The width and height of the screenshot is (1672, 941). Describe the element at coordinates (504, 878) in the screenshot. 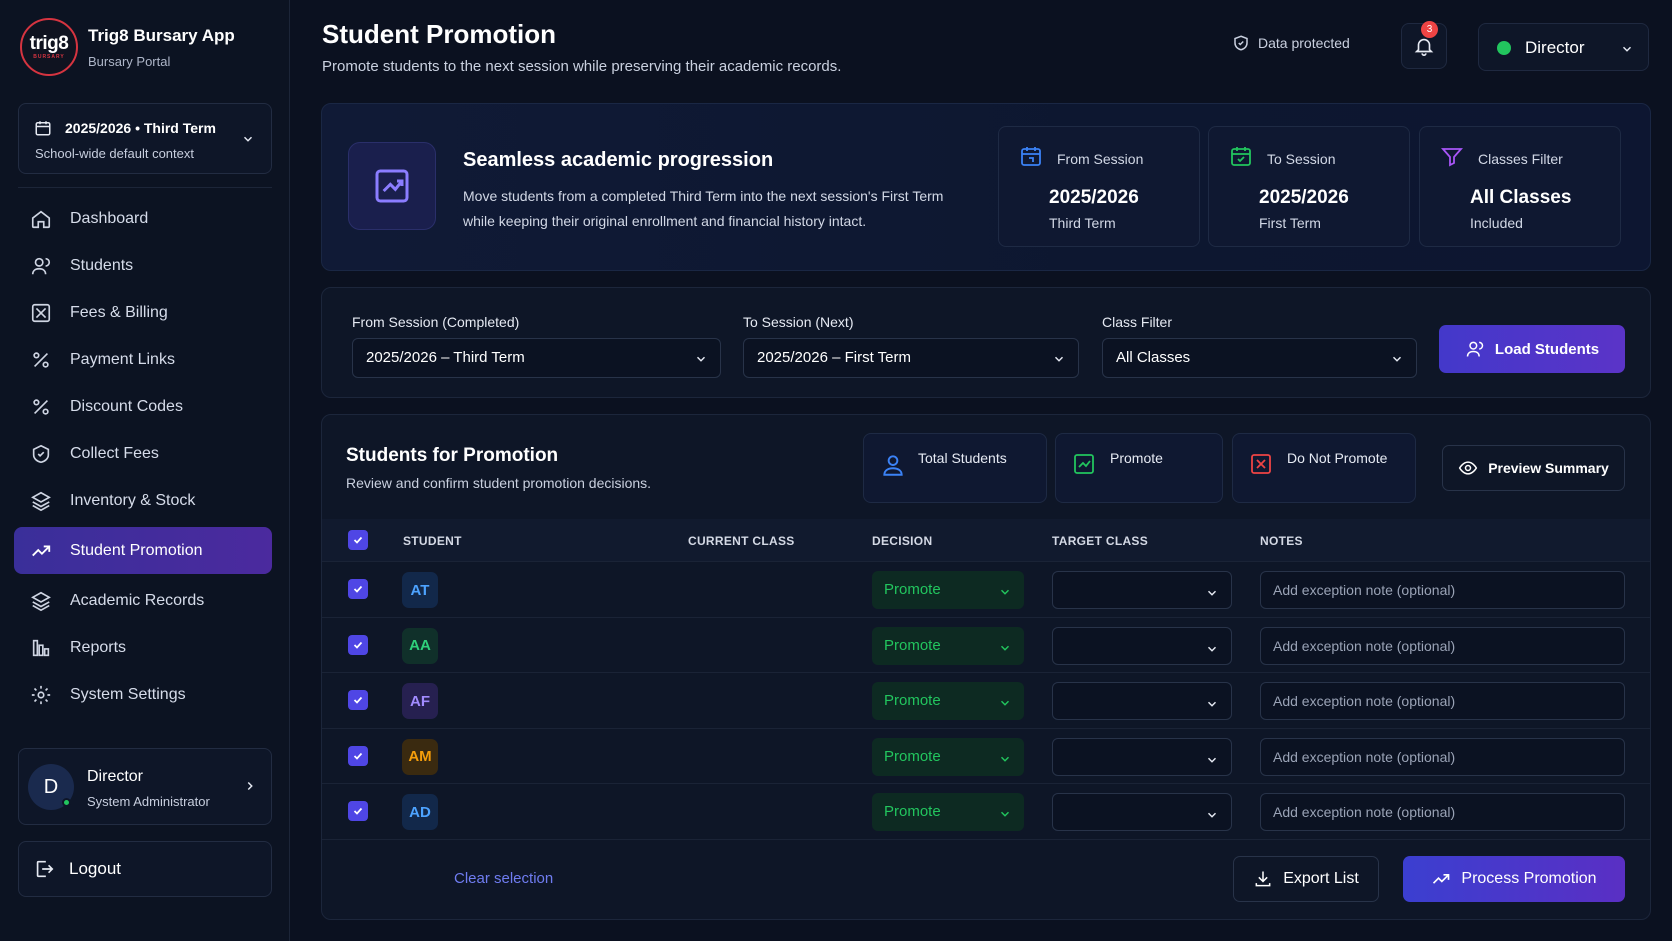

I see `clear-selection-link: Clear selection` at that location.